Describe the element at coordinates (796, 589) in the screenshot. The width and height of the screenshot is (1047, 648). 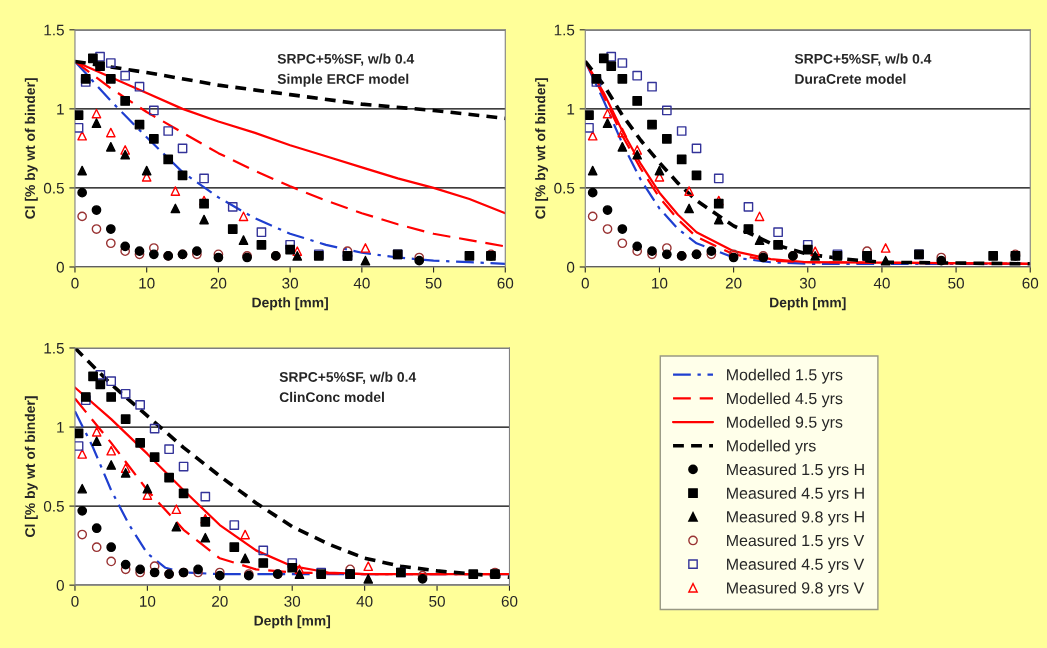
I see `legend-label: Measured 9.8 yrs V` at that location.